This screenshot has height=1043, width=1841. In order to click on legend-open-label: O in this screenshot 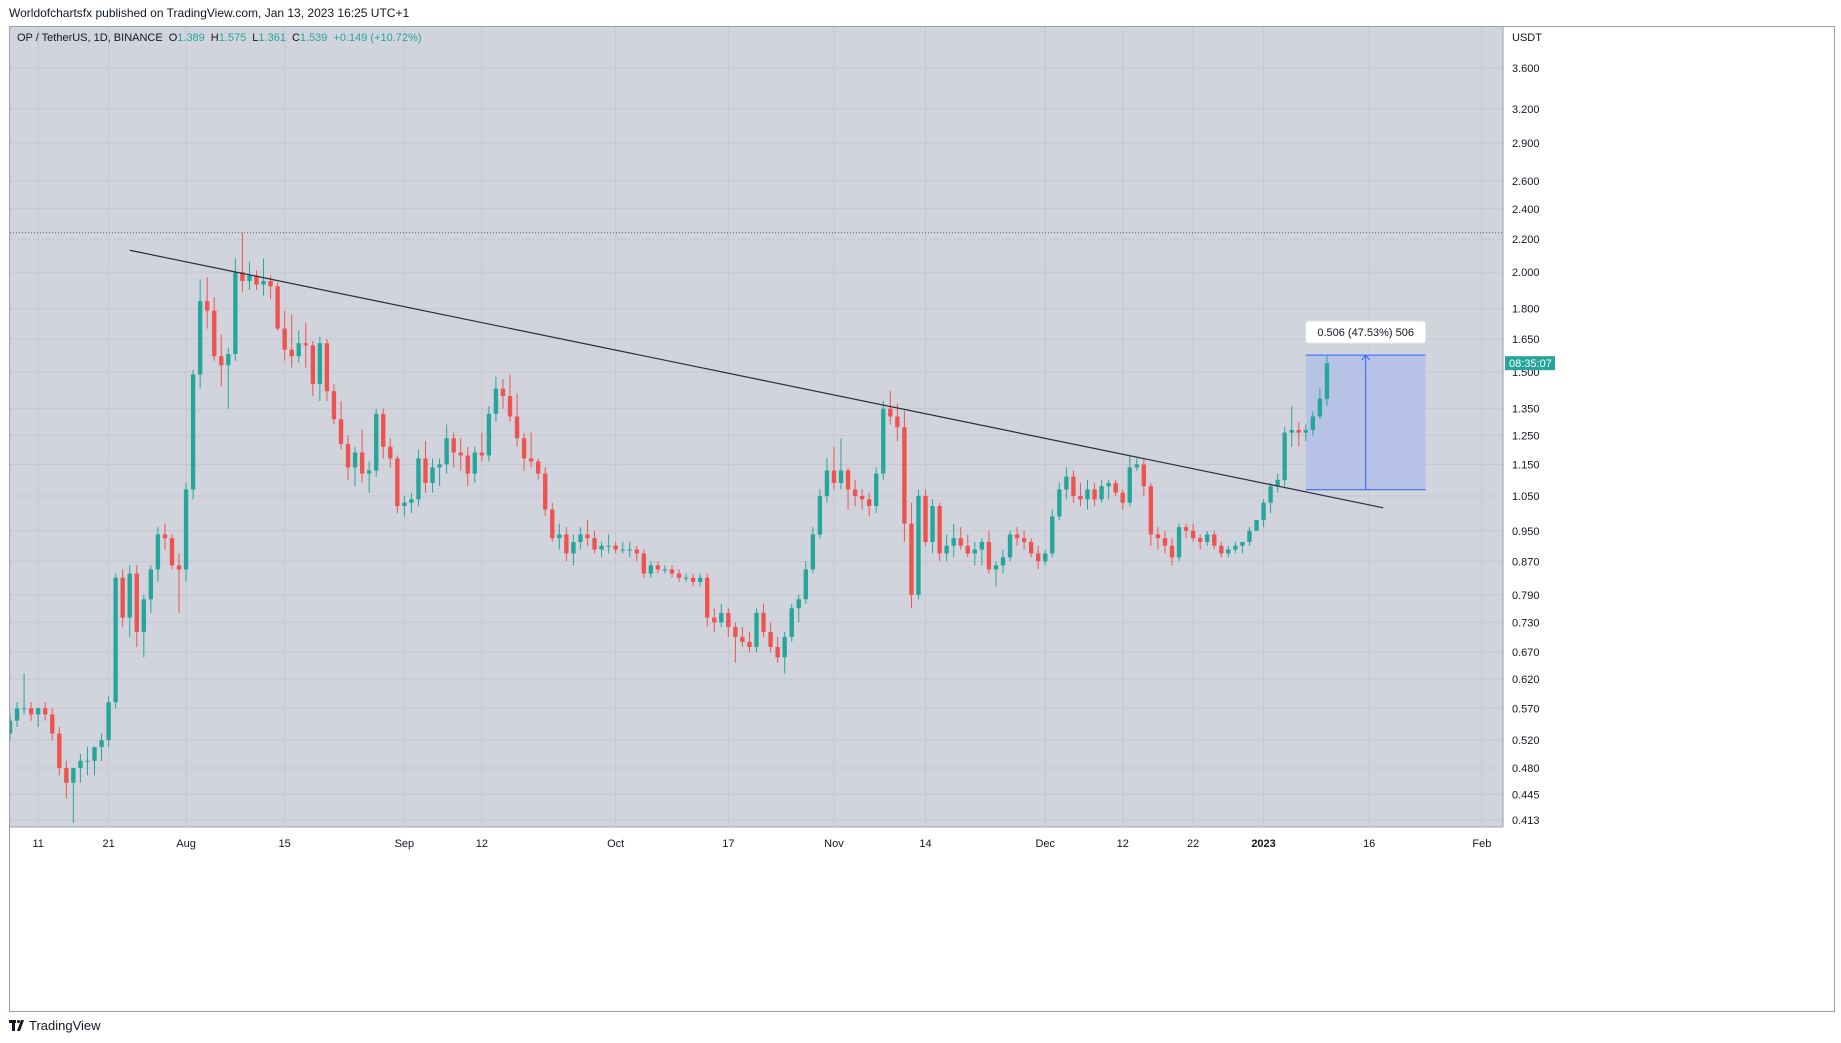, I will do `click(173, 38)`.